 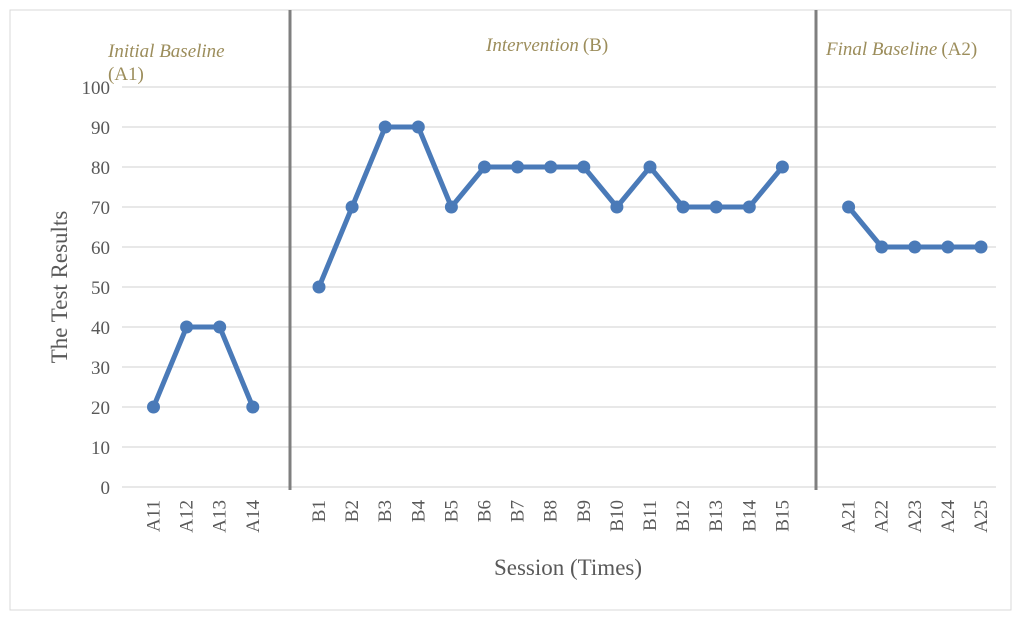 I want to click on y-tick-label: 90, so click(x=100, y=128).